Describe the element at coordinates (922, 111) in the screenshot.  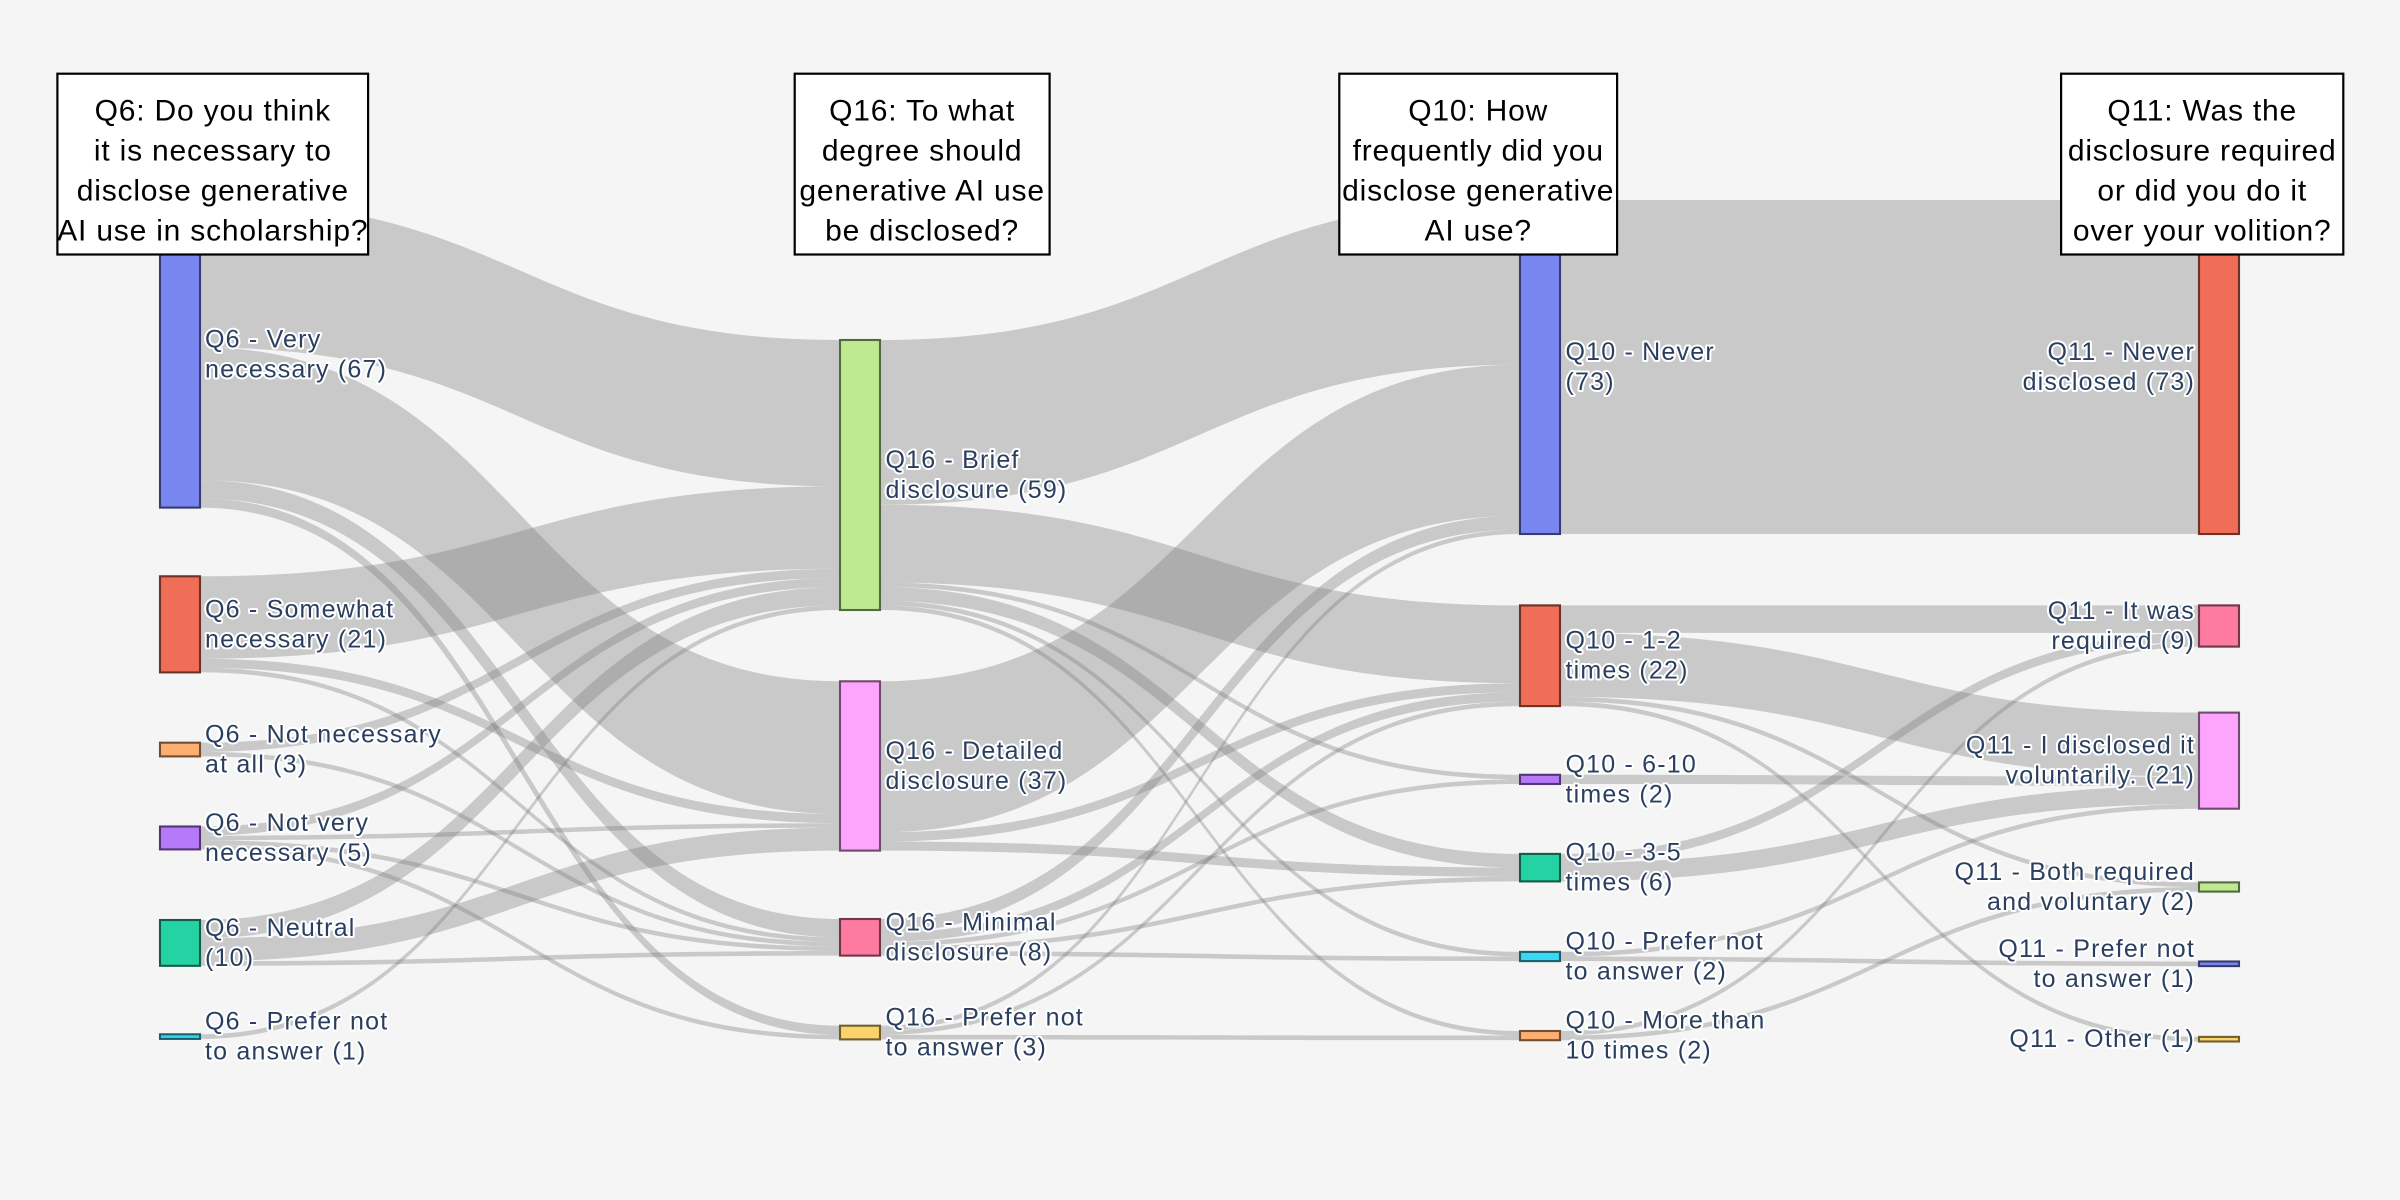
I see `svg-text: Q16: To what` at that location.